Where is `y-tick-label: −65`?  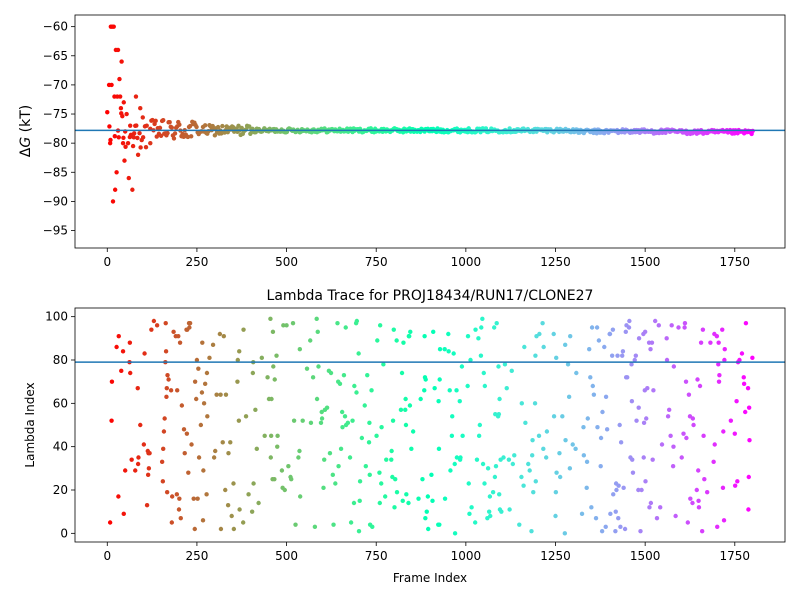
y-tick-label: −65 is located at coordinates (55, 56).